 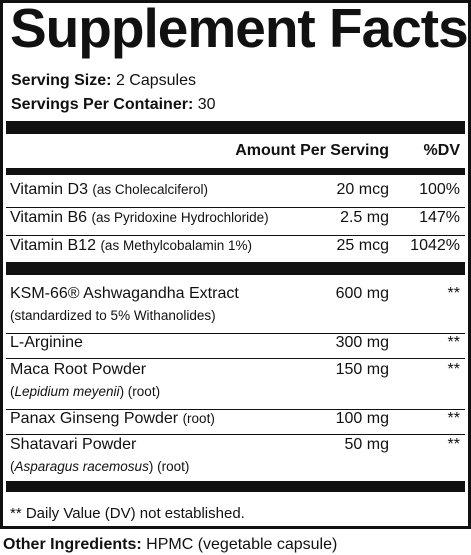 I want to click on serving-size: Serving Size: 2 Capsules, so click(x=103, y=81).